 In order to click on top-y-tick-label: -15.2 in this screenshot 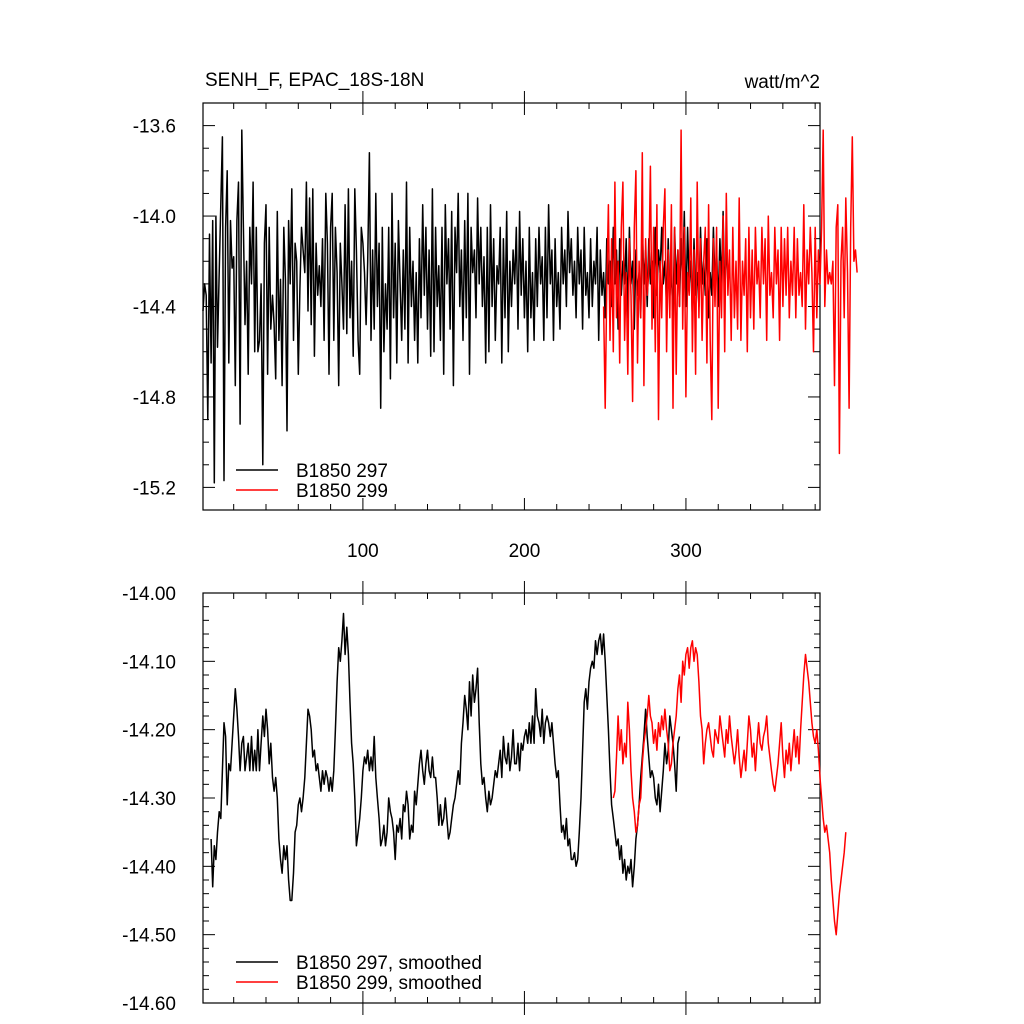, I will do `click(154, 488)`.